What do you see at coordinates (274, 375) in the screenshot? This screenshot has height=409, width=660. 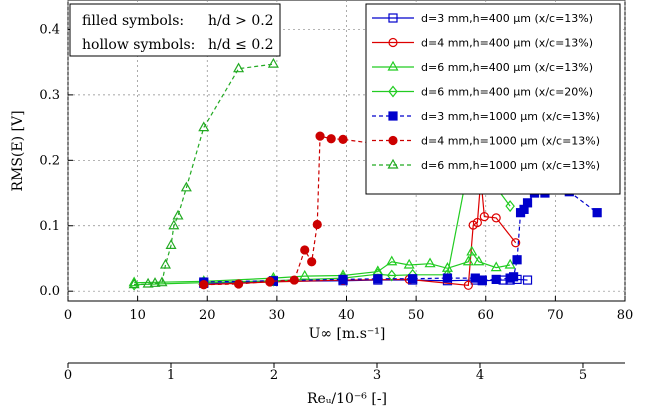 I see `x2-tick-label: 2` at bounding box center [274, 375].